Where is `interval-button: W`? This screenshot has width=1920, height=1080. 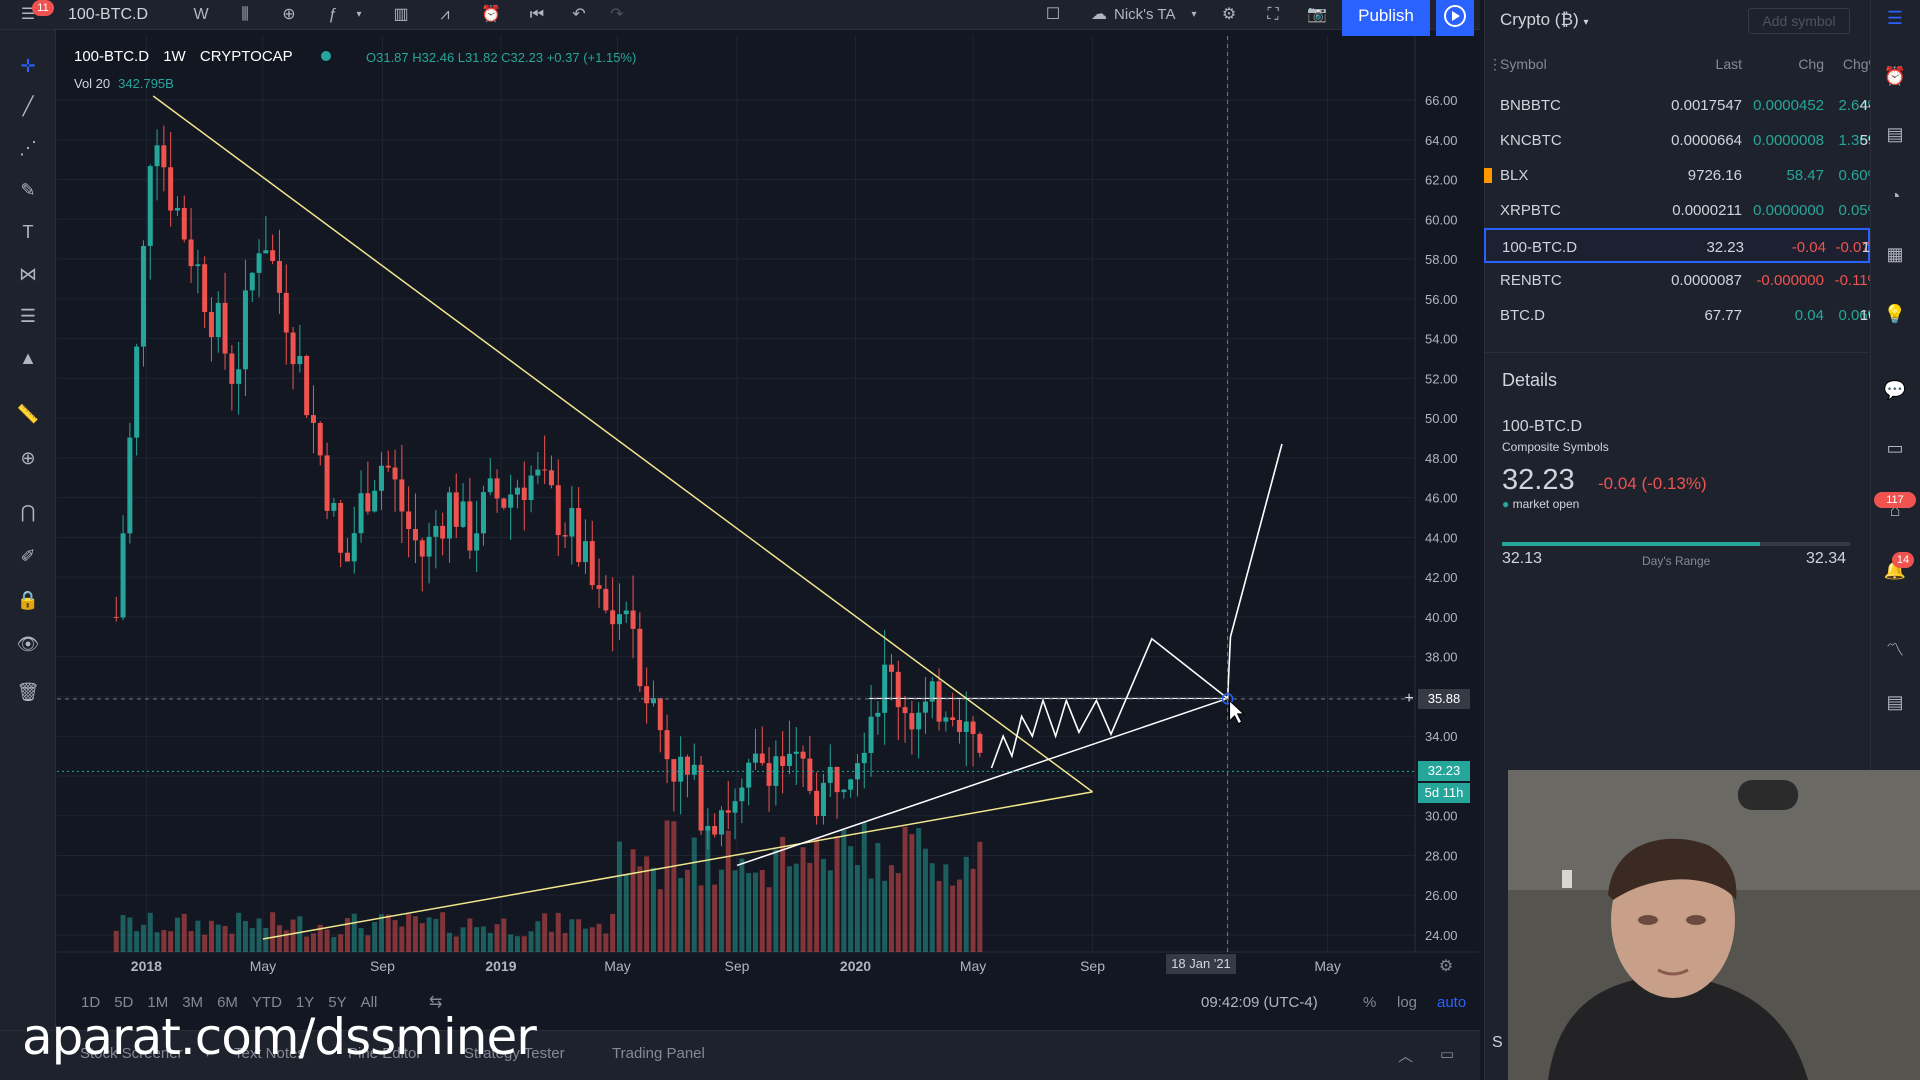 interval-button: W is located at coordinates (201, 14).